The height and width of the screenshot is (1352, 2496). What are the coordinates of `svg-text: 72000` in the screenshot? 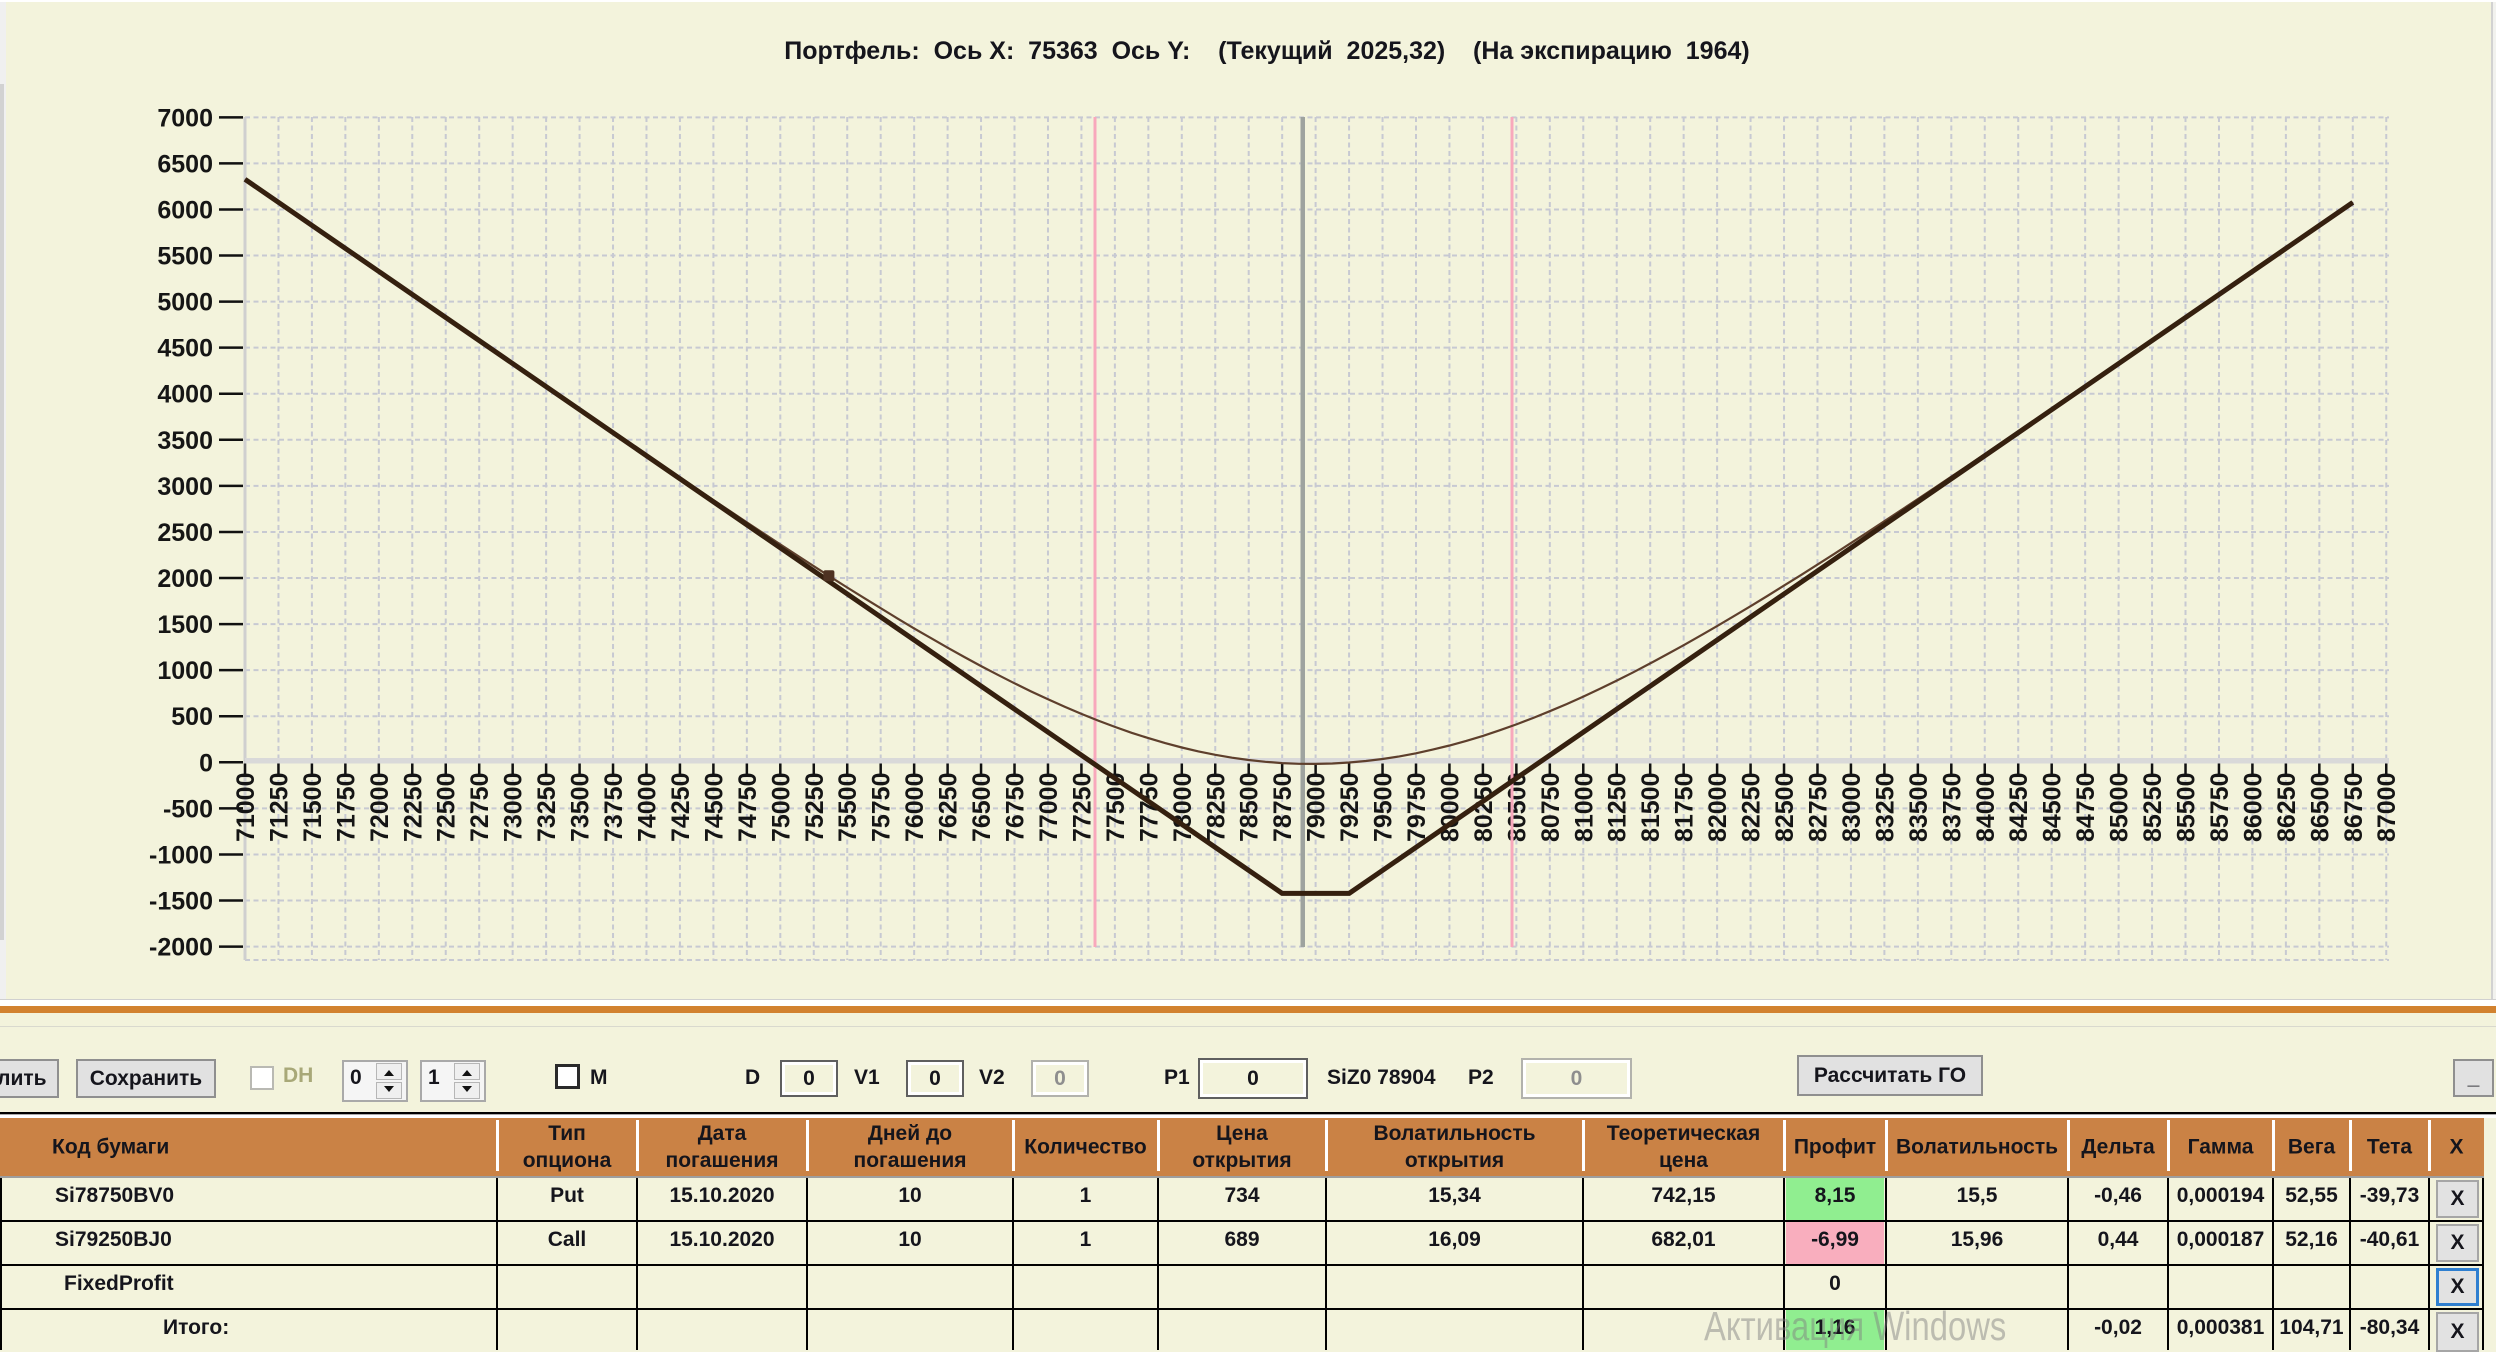 It's located at (380, 808).